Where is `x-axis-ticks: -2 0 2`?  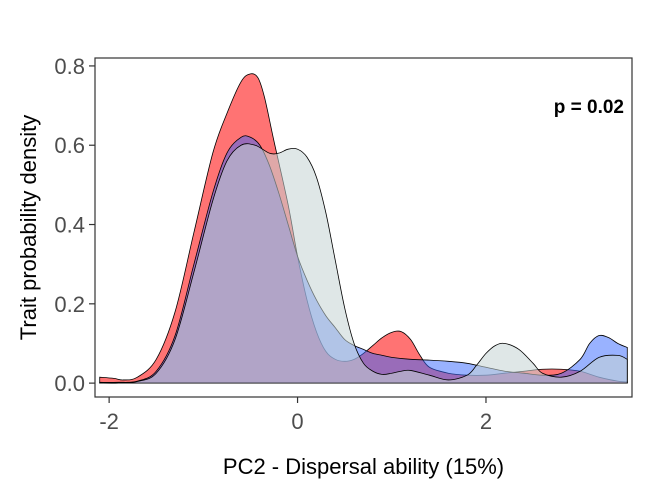 x-axis-ticks: -2 0 2 is located at coordinates (295, 415).